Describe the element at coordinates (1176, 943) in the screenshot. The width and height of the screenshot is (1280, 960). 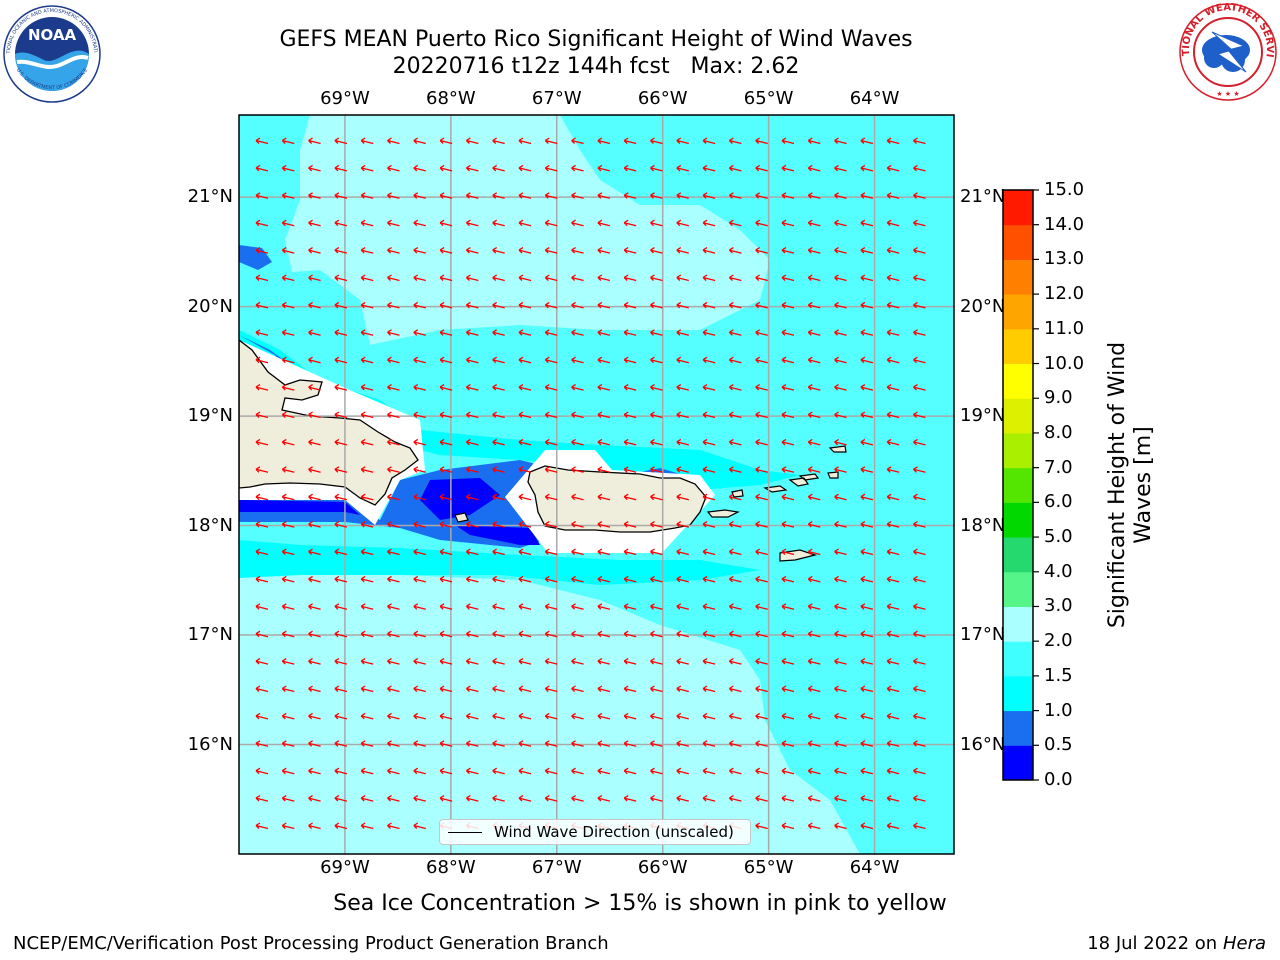
I see `footer-date: 18 Jul 2022 on Hera` at that location.